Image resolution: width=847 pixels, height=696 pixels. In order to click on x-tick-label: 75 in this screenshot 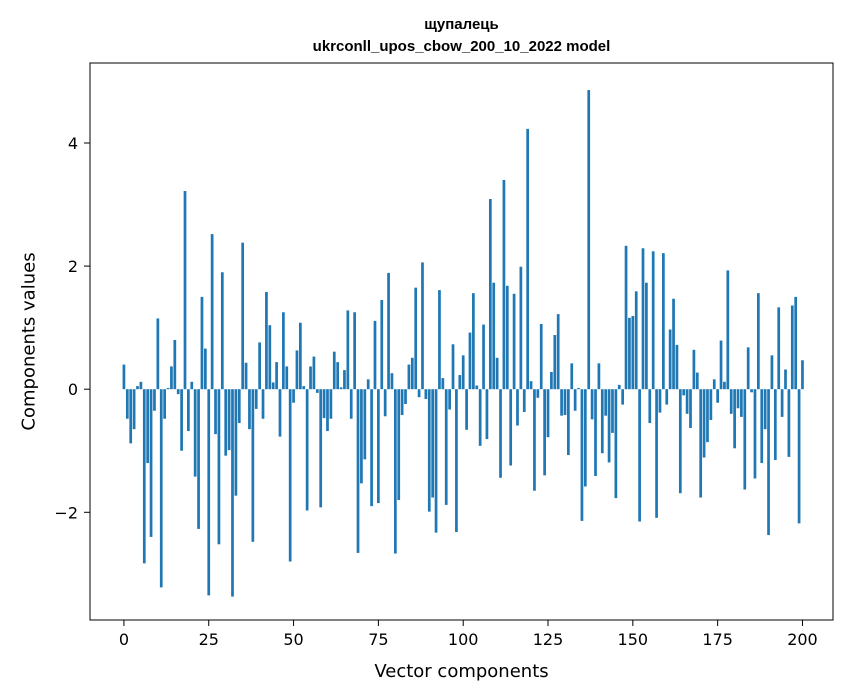, I will do `click(378, 639)`.